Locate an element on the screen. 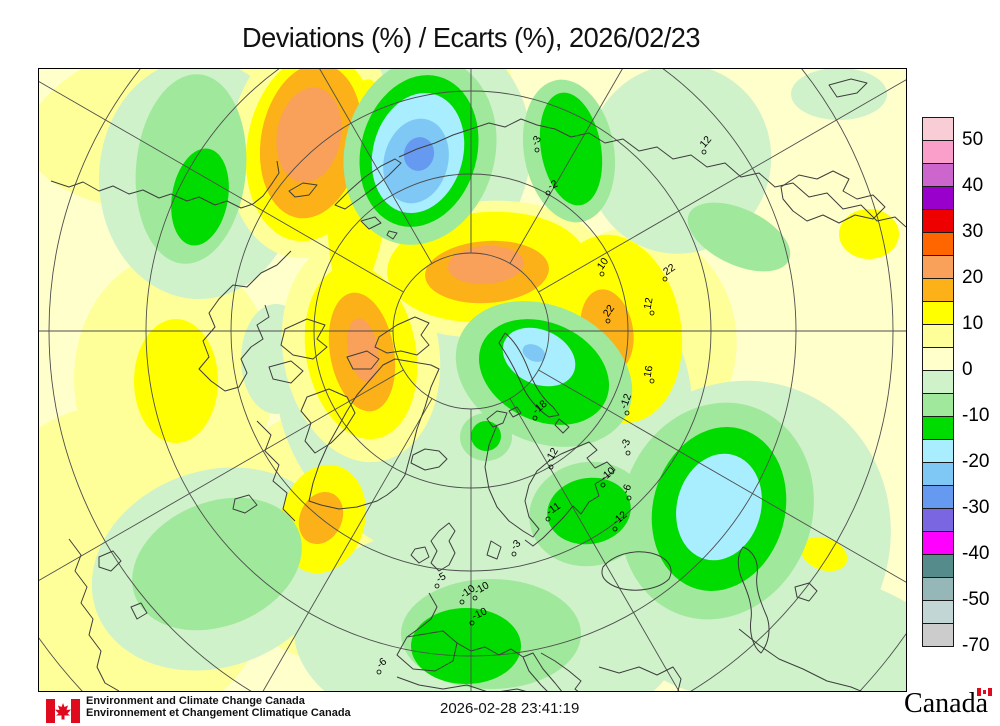  coast-caspian-sea is located at coordinates (753, 600).